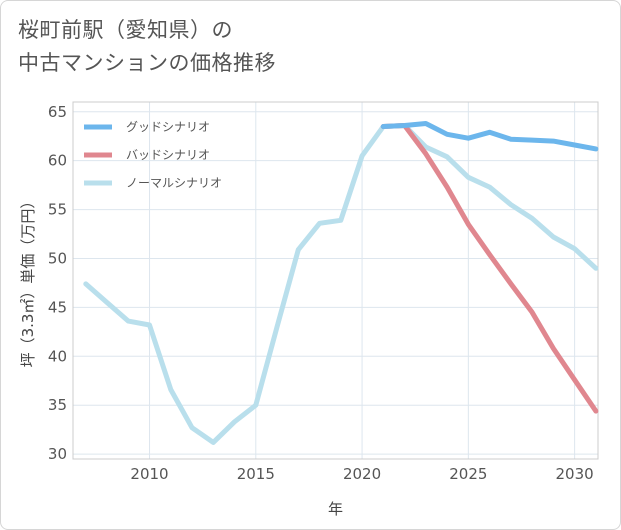  Describe the element at coordinates (256, 474) in the screenshot. I see `x-tick-2015: 2015` at that location.